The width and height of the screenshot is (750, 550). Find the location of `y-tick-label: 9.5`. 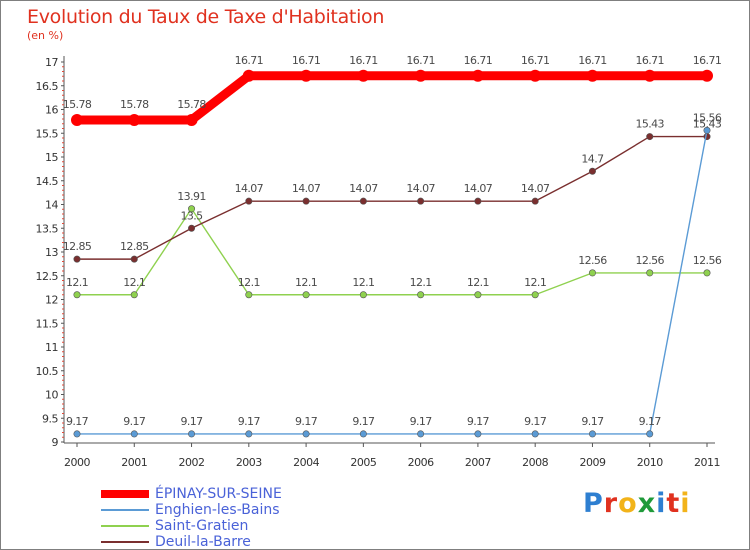

y-tick-label: 9.5 is located at coordinates (50, 418).